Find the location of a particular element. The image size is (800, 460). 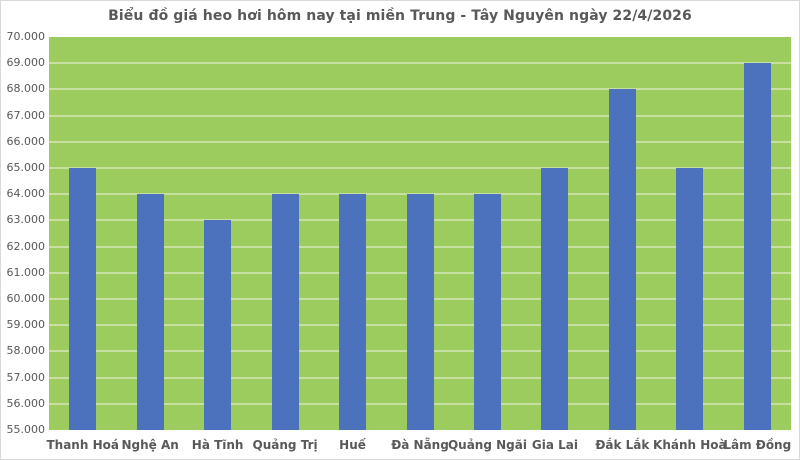

x-axis-label: Đà Nẵng is located at coordinates (420, 445).